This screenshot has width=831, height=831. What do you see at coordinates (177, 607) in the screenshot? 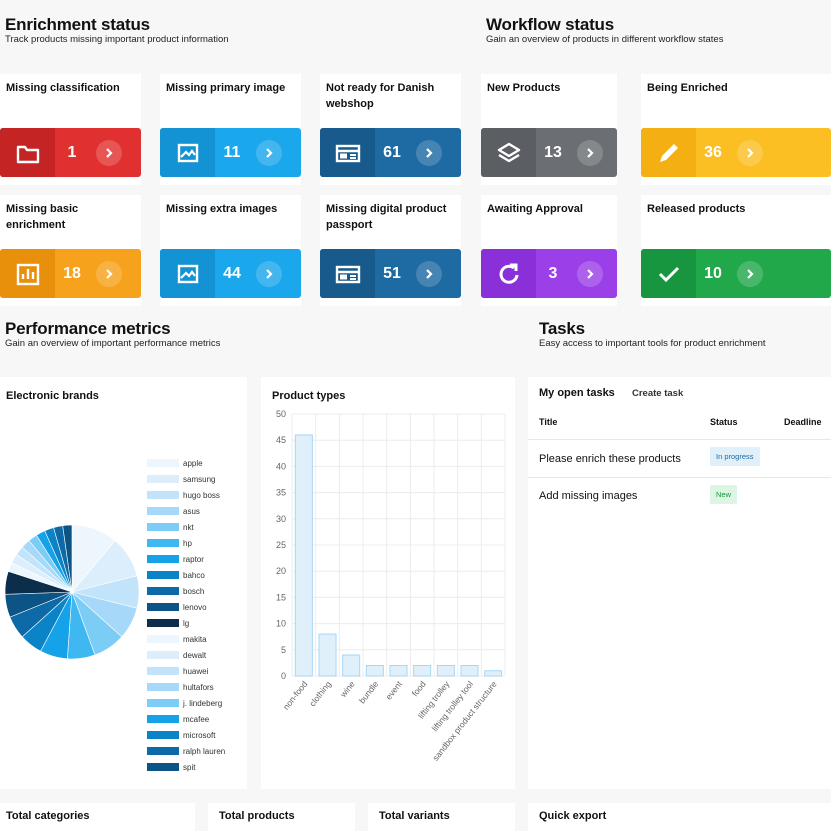
I see `legend-item: lenovo` at bounding box center [177, 607].